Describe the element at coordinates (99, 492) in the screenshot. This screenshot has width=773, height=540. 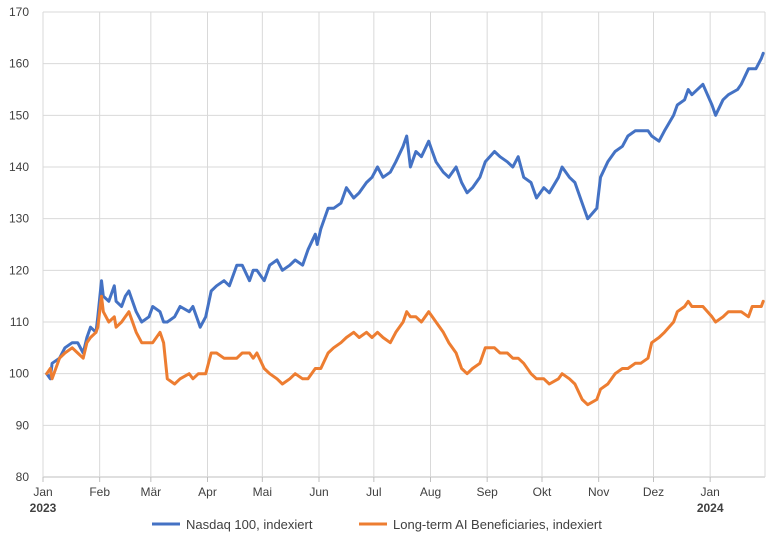
I see `x-tick-label: Feb` at that location.